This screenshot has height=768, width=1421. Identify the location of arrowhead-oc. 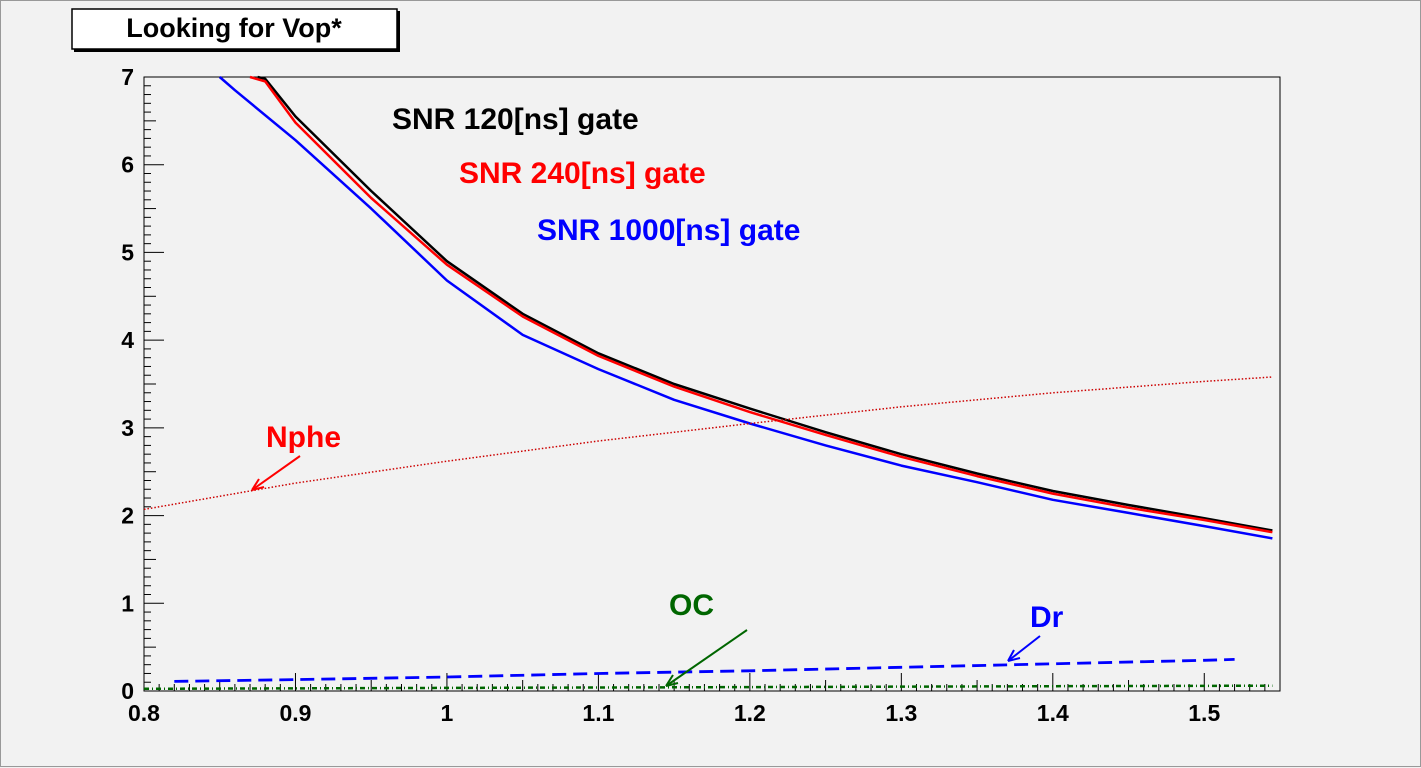
(672, 680).